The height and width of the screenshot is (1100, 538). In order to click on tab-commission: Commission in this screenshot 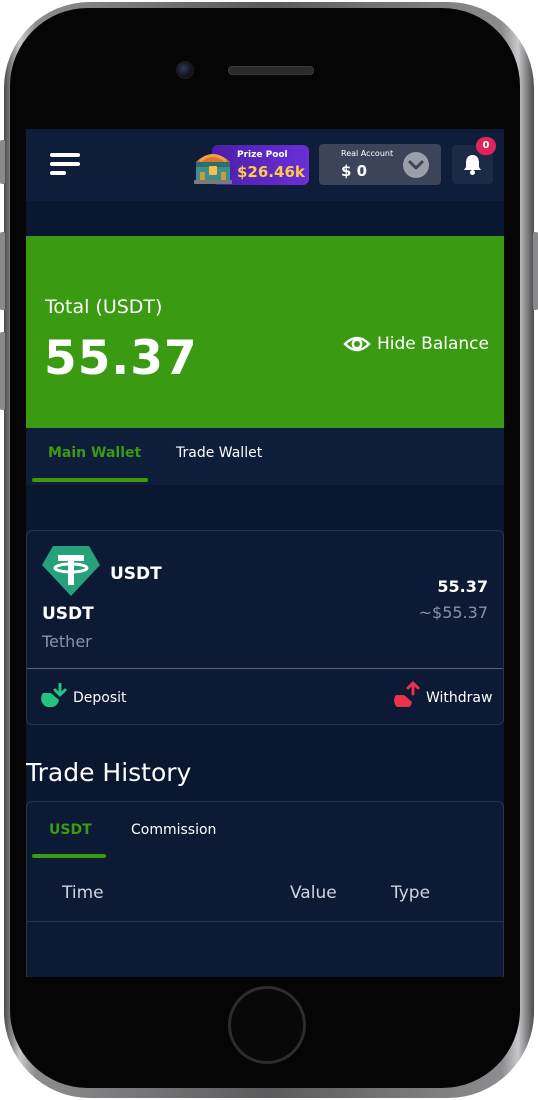, I will do `click(174, 830)`.